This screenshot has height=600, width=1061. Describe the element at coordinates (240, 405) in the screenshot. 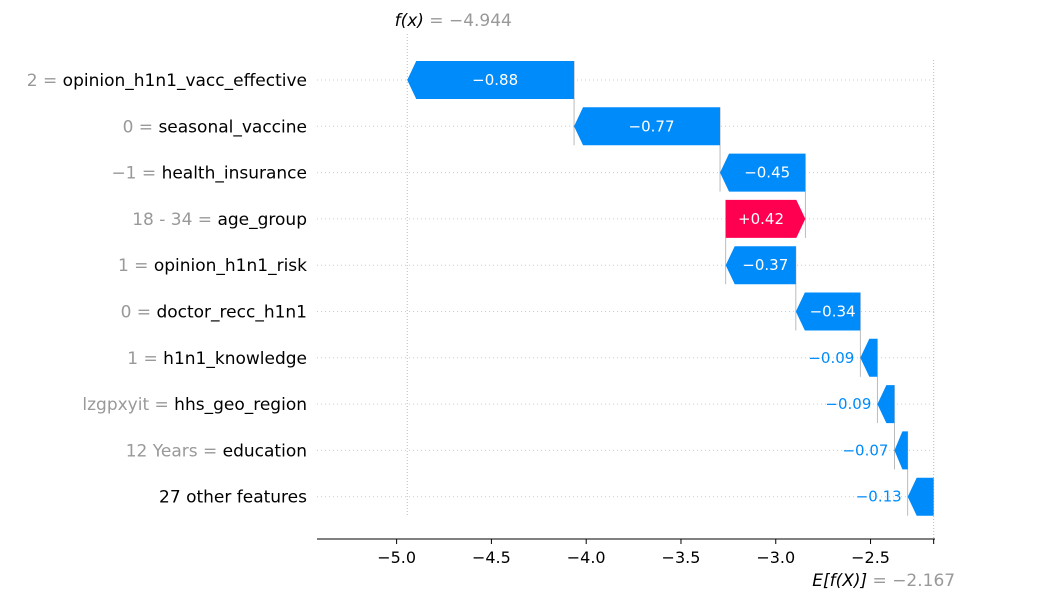

I see `feature-name: hhs_geo_region` at that location.